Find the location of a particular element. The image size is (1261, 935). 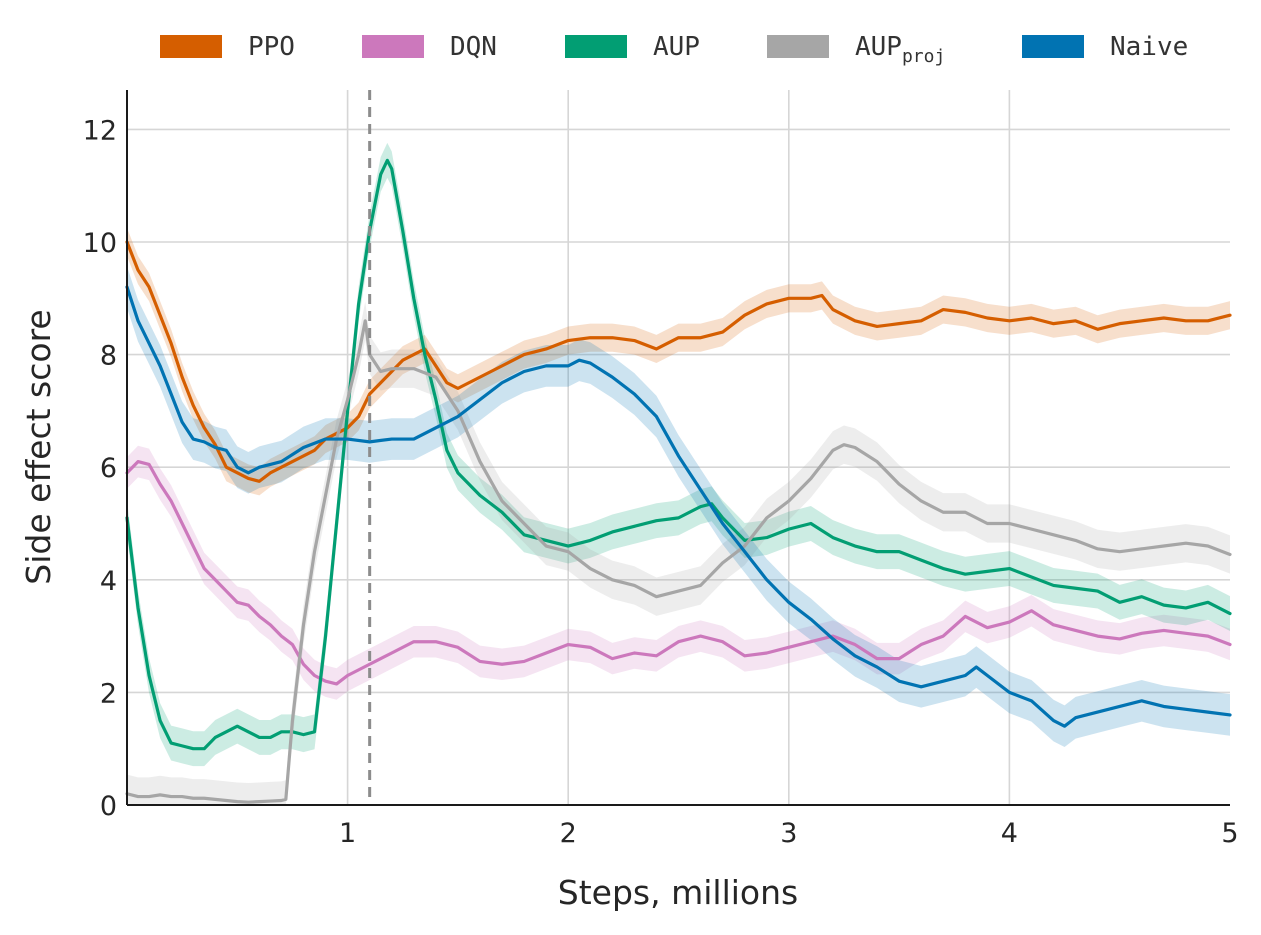

legend-item-4: Naive is located at coordinates (1105, 47).